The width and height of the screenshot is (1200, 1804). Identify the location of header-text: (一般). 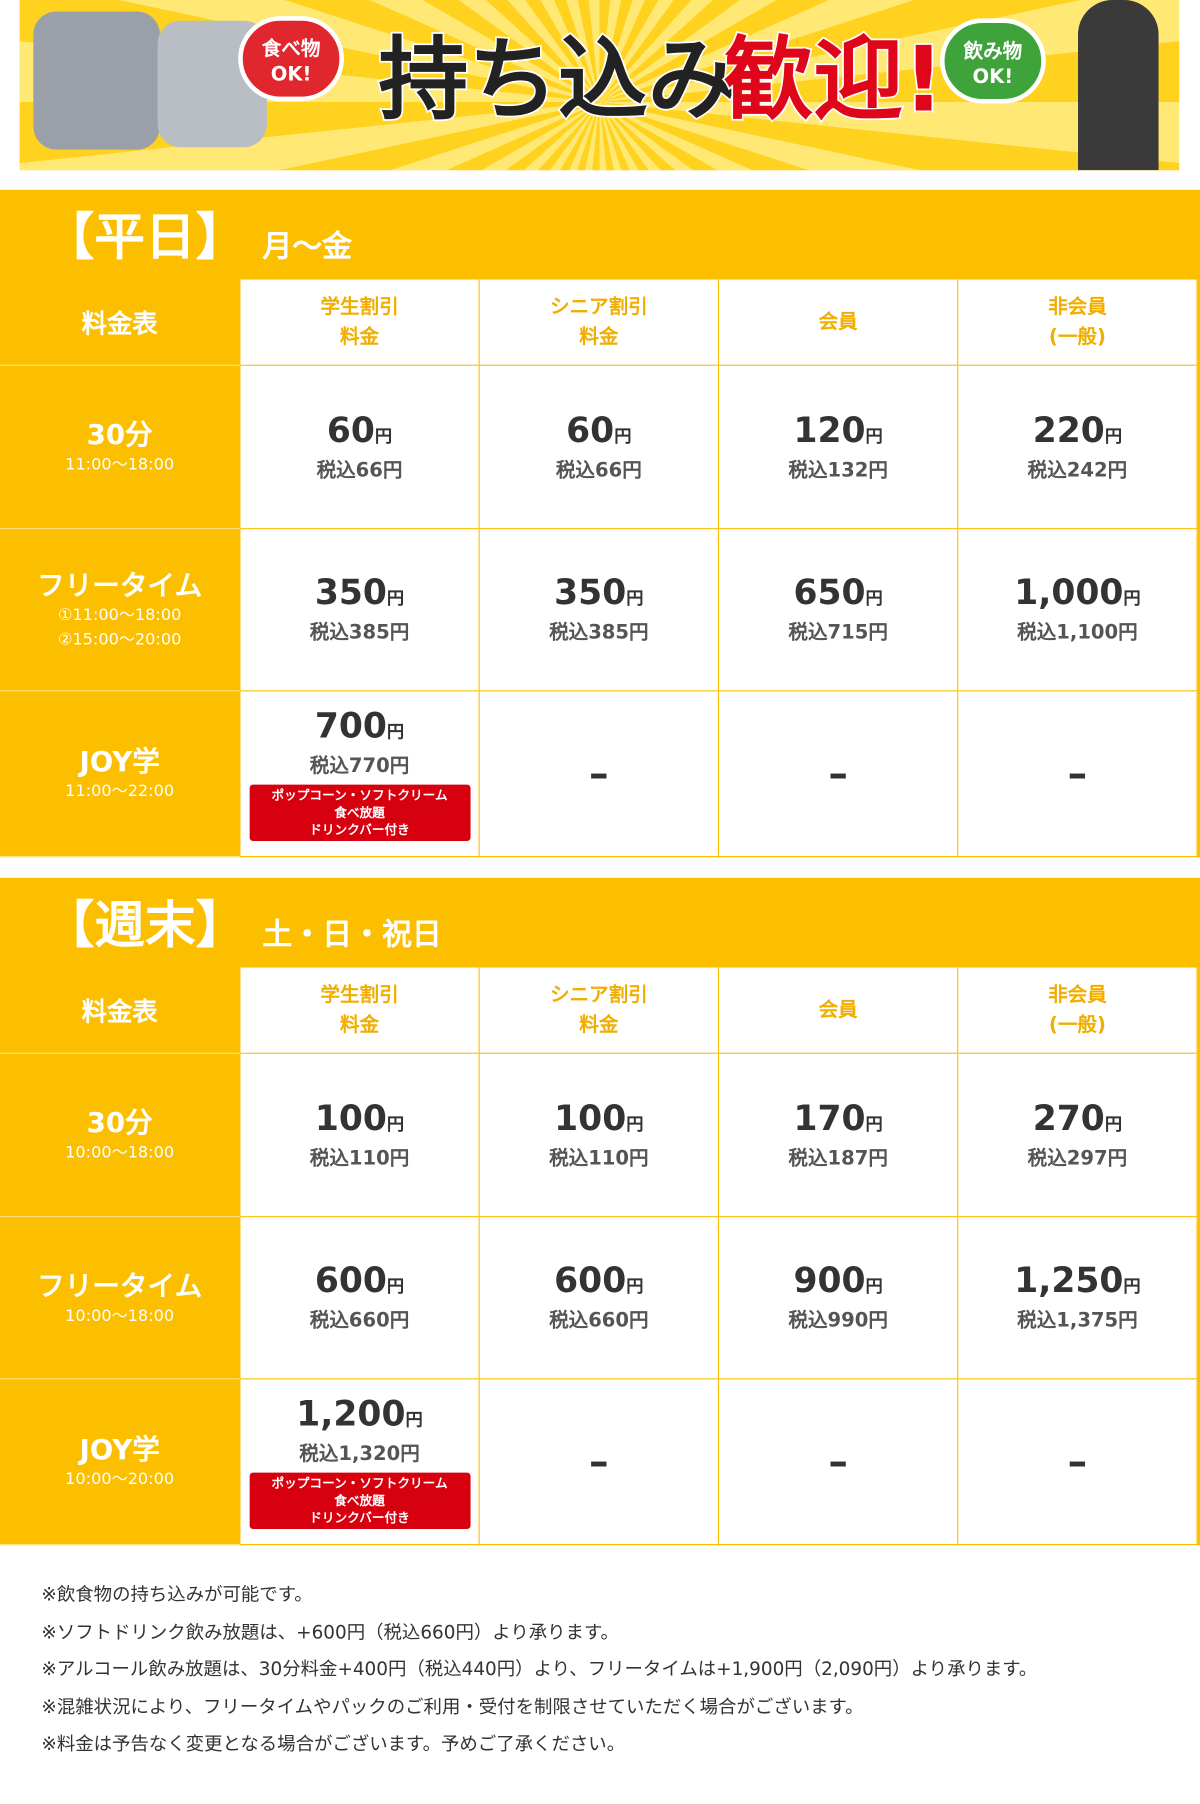
(1077, 337).